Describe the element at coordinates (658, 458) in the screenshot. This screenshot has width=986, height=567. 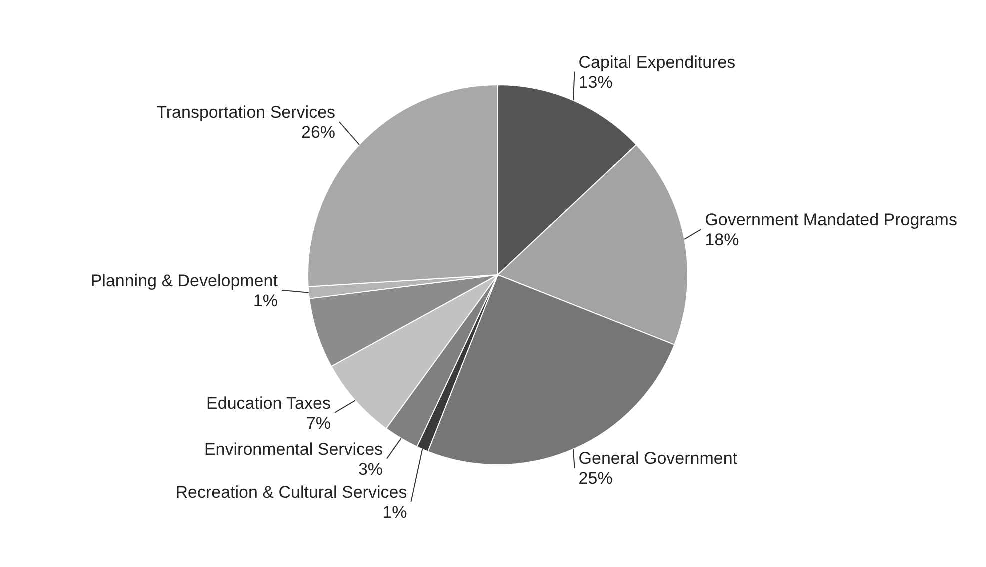
I see `slice-label: General Government` at that location.